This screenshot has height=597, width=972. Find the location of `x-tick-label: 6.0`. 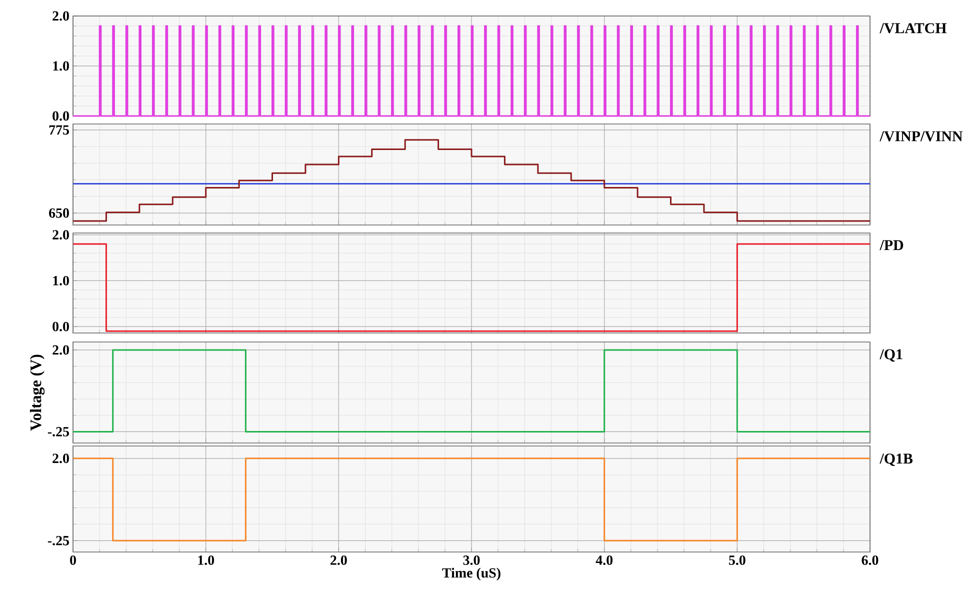

x-tick-label: 6.0 is located at coordinates (870, 560).